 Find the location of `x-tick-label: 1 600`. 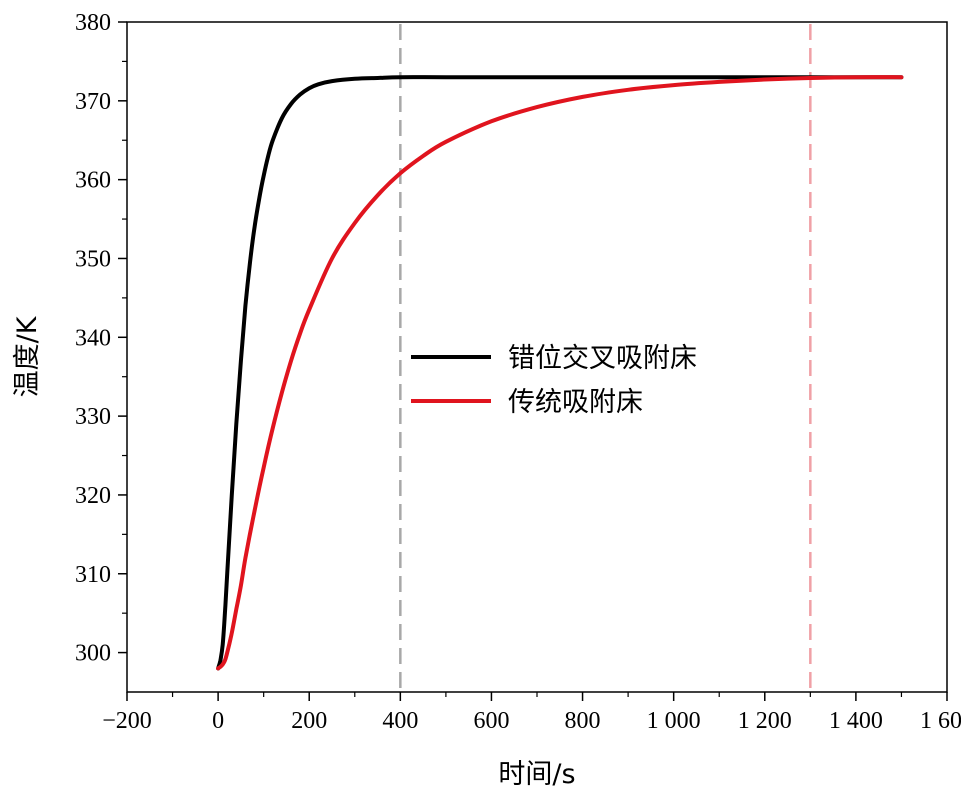

x-tick-label: 1 600 is located at coordinates (940, 721).